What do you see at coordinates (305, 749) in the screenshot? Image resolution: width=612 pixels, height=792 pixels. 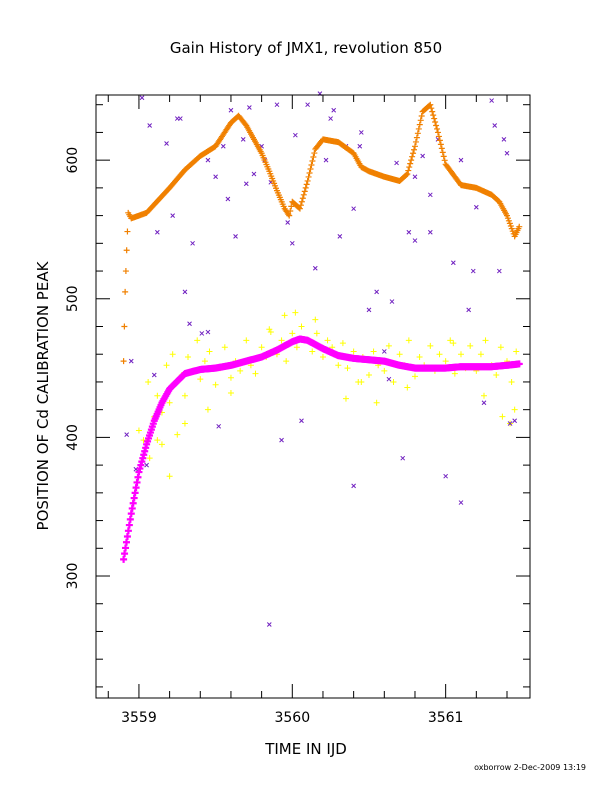 I see `x-axis-label: TIME IN IJD` at bounding box center [305, 749].